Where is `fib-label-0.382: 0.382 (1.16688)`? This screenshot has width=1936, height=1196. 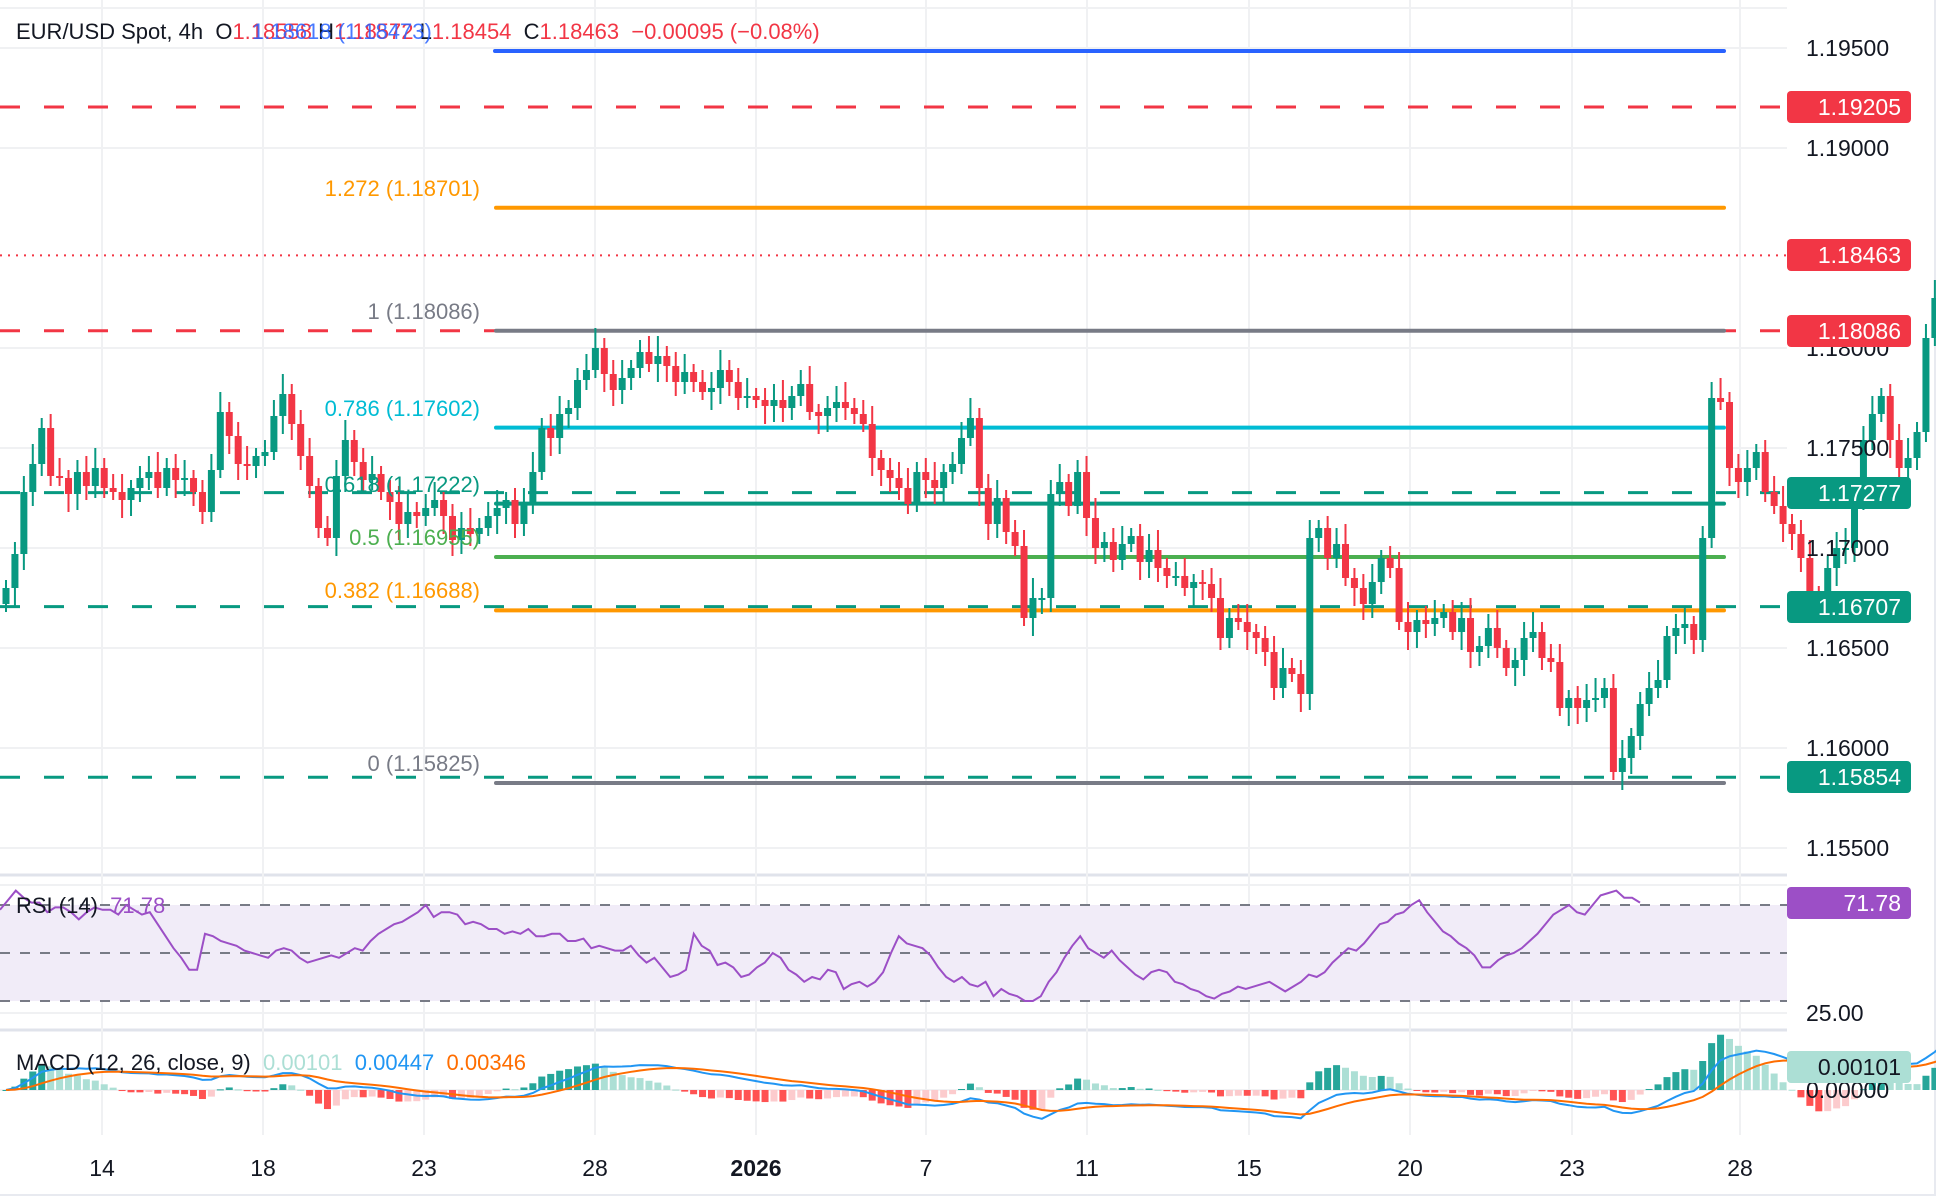
fib-label-0.382: 0.382 (1.16688) is located at coordinates (402, 591).